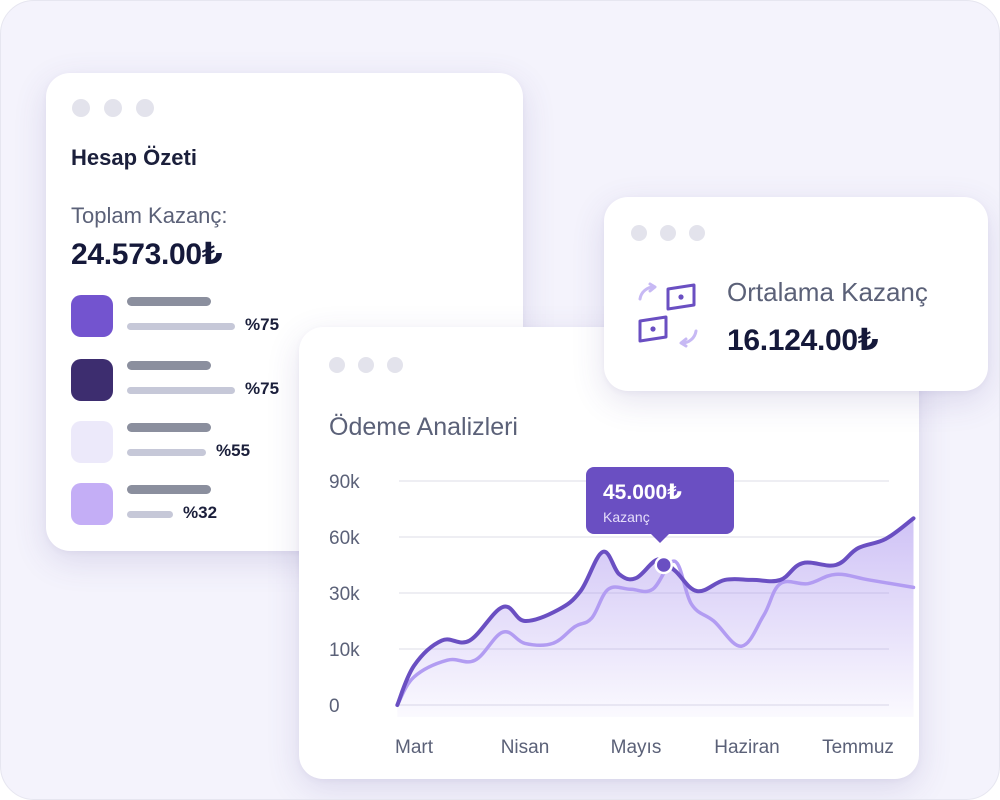  What do you see at coordinates (746, 747) in the screenshot?
I see `x-tick-label: Haziran` at bounding box center [746, 747].